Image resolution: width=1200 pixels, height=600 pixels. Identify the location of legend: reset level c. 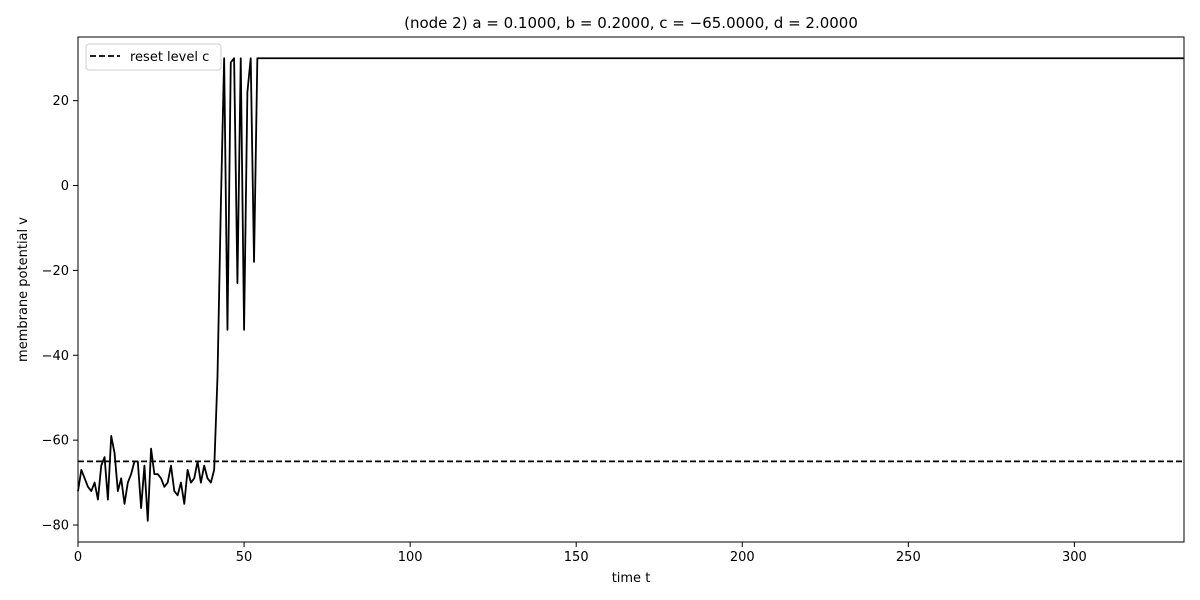
(153, 57).